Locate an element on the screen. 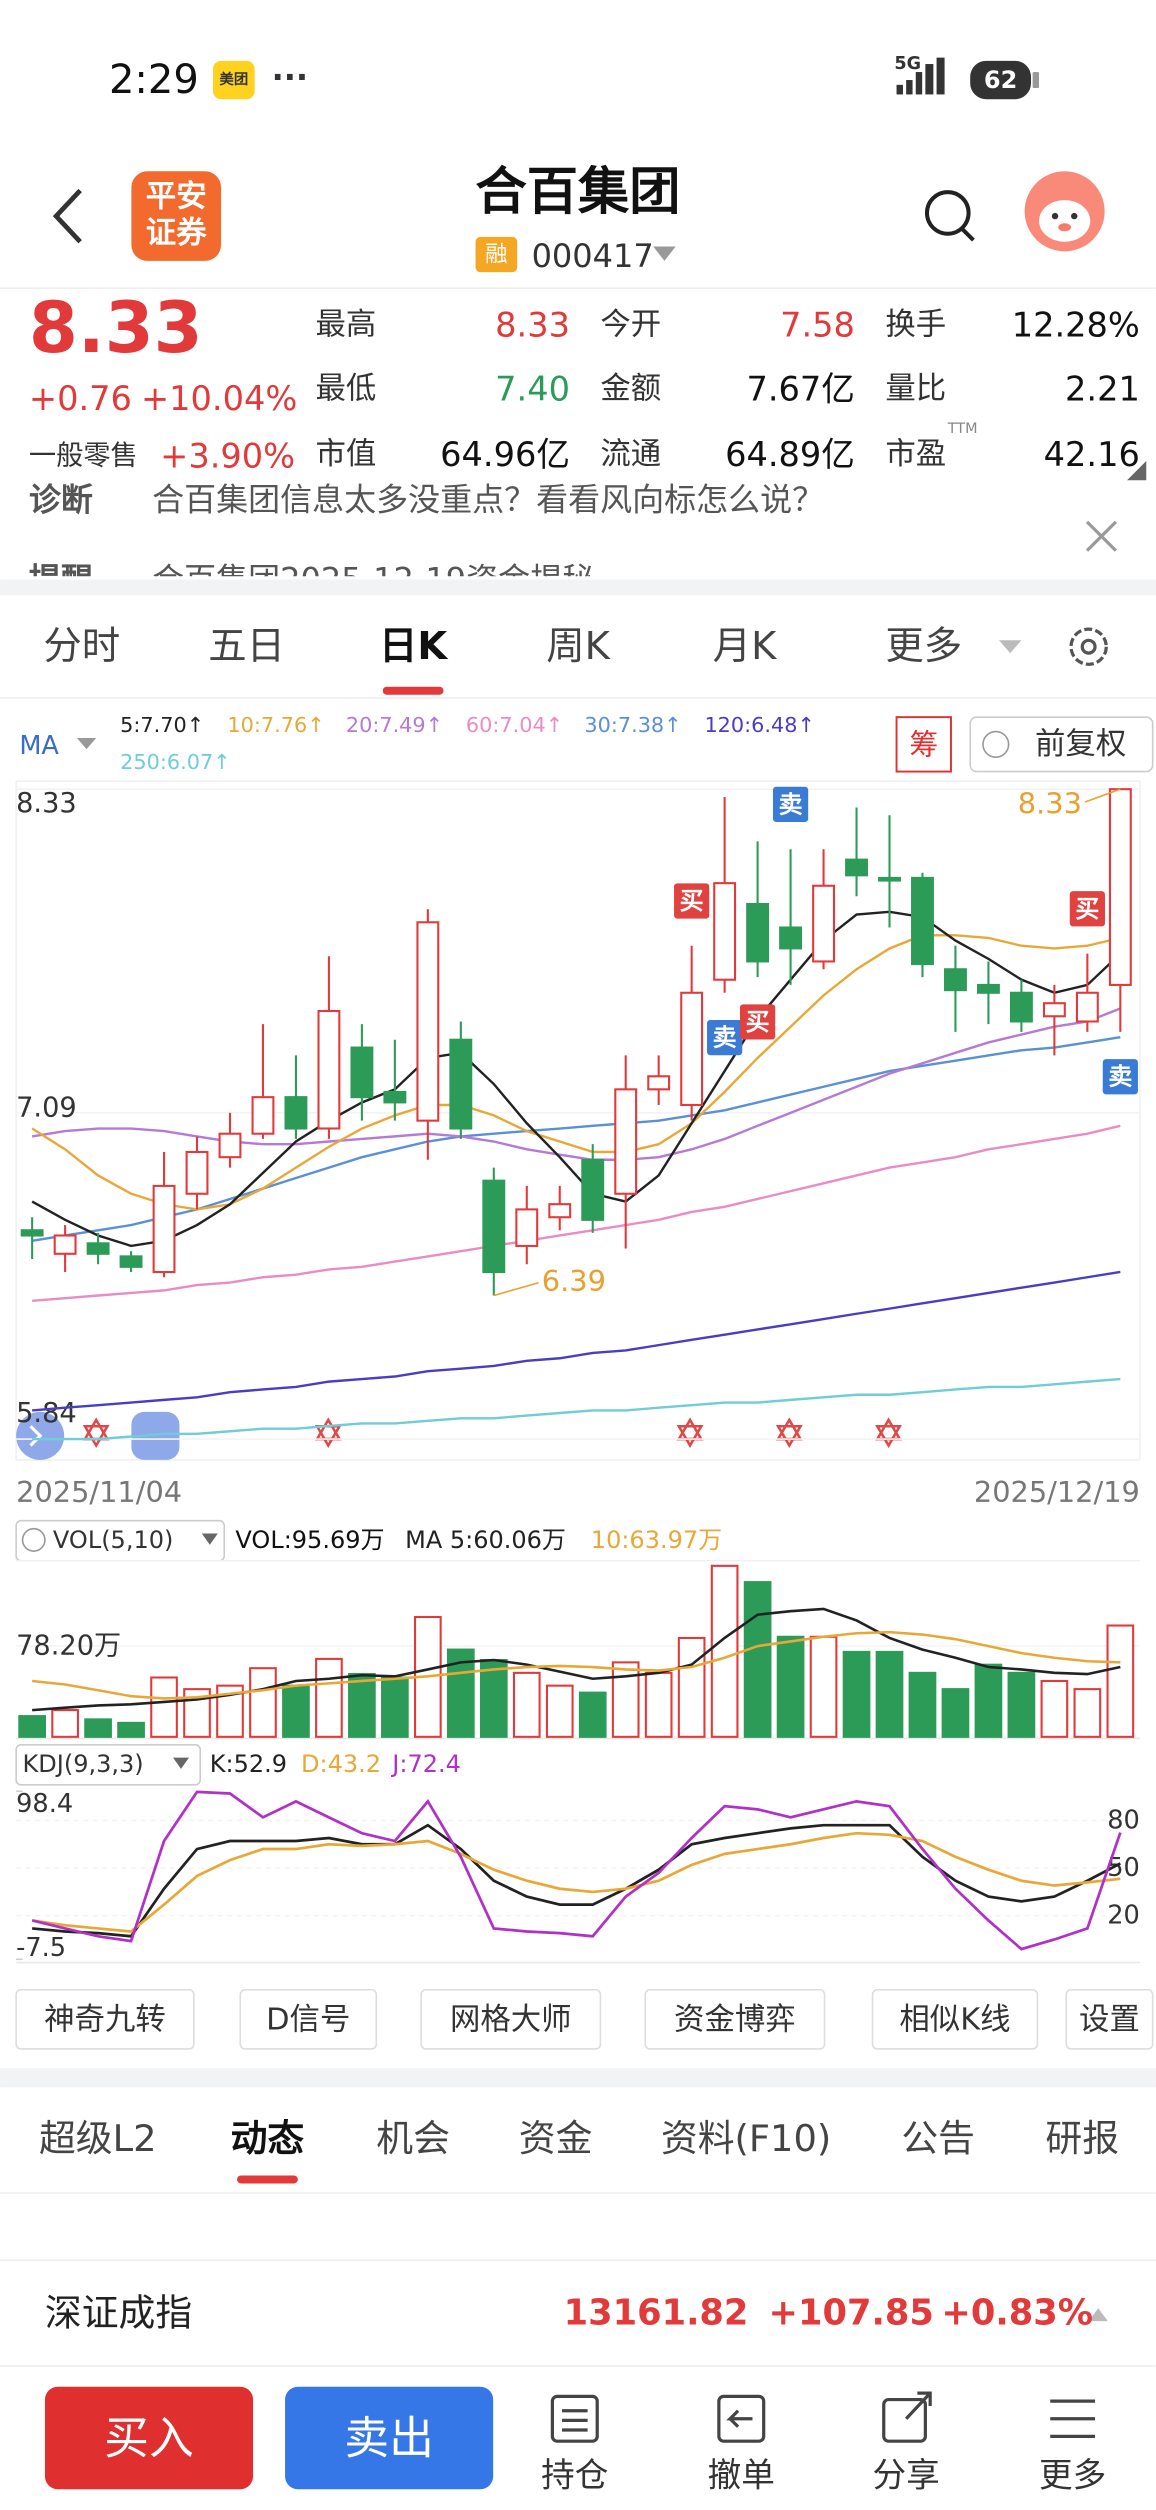 The image size is (1156, 2510). change: +0.76 is located at coordinates (80, 398).